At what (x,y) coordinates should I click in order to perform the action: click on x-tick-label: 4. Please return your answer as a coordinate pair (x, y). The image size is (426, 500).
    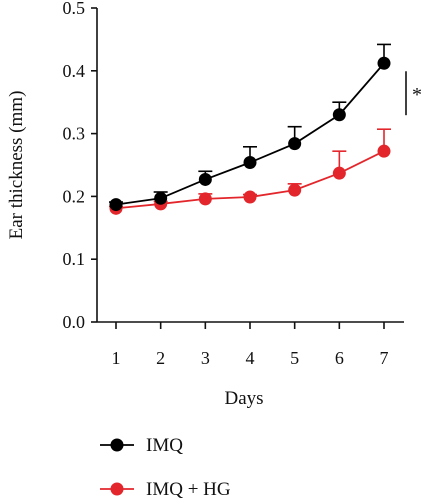
    Looking at the image, I should click on (250, 358).